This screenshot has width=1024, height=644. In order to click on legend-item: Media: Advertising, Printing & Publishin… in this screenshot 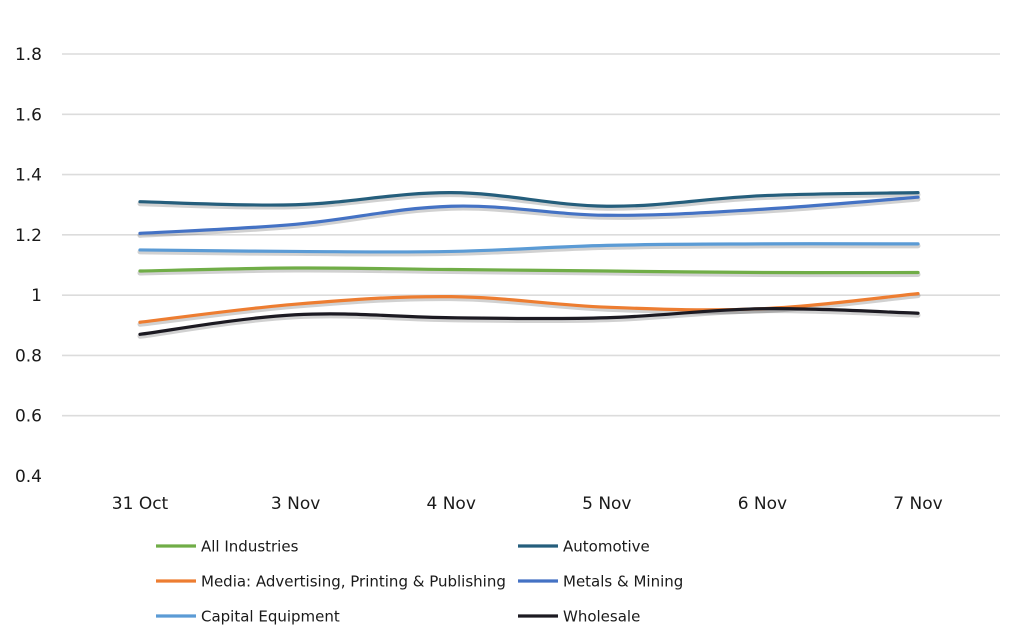, I will do `click(331, 582)`.